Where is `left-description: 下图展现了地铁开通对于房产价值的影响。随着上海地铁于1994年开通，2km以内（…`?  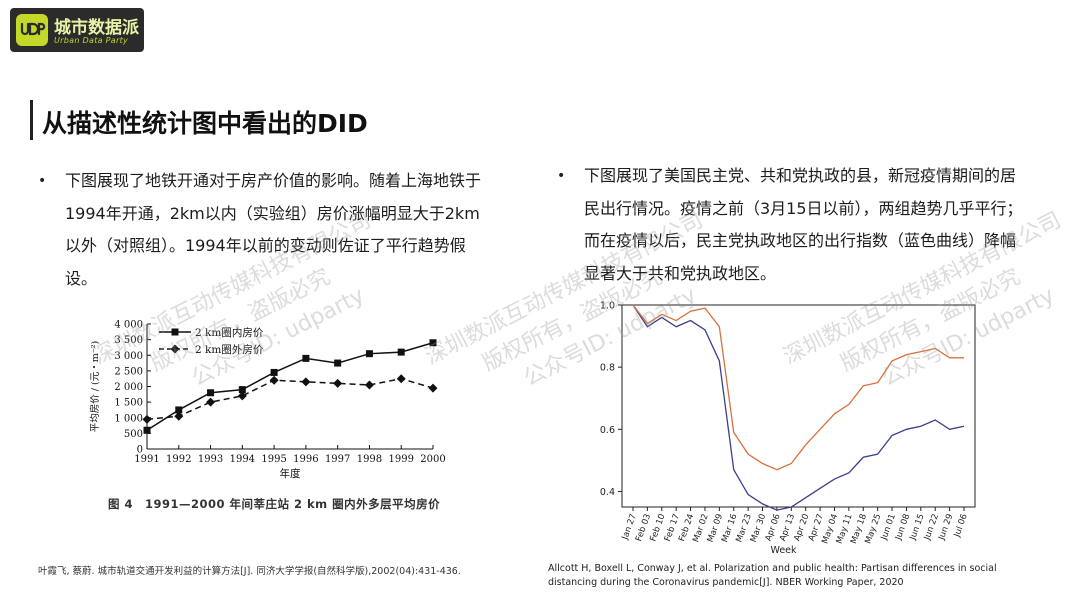
left-description: 下图展现了地铁开通对于房产价值的影响。随着上海地铁于1994年开通，2km以内（… is located at coordinates (273, 229).